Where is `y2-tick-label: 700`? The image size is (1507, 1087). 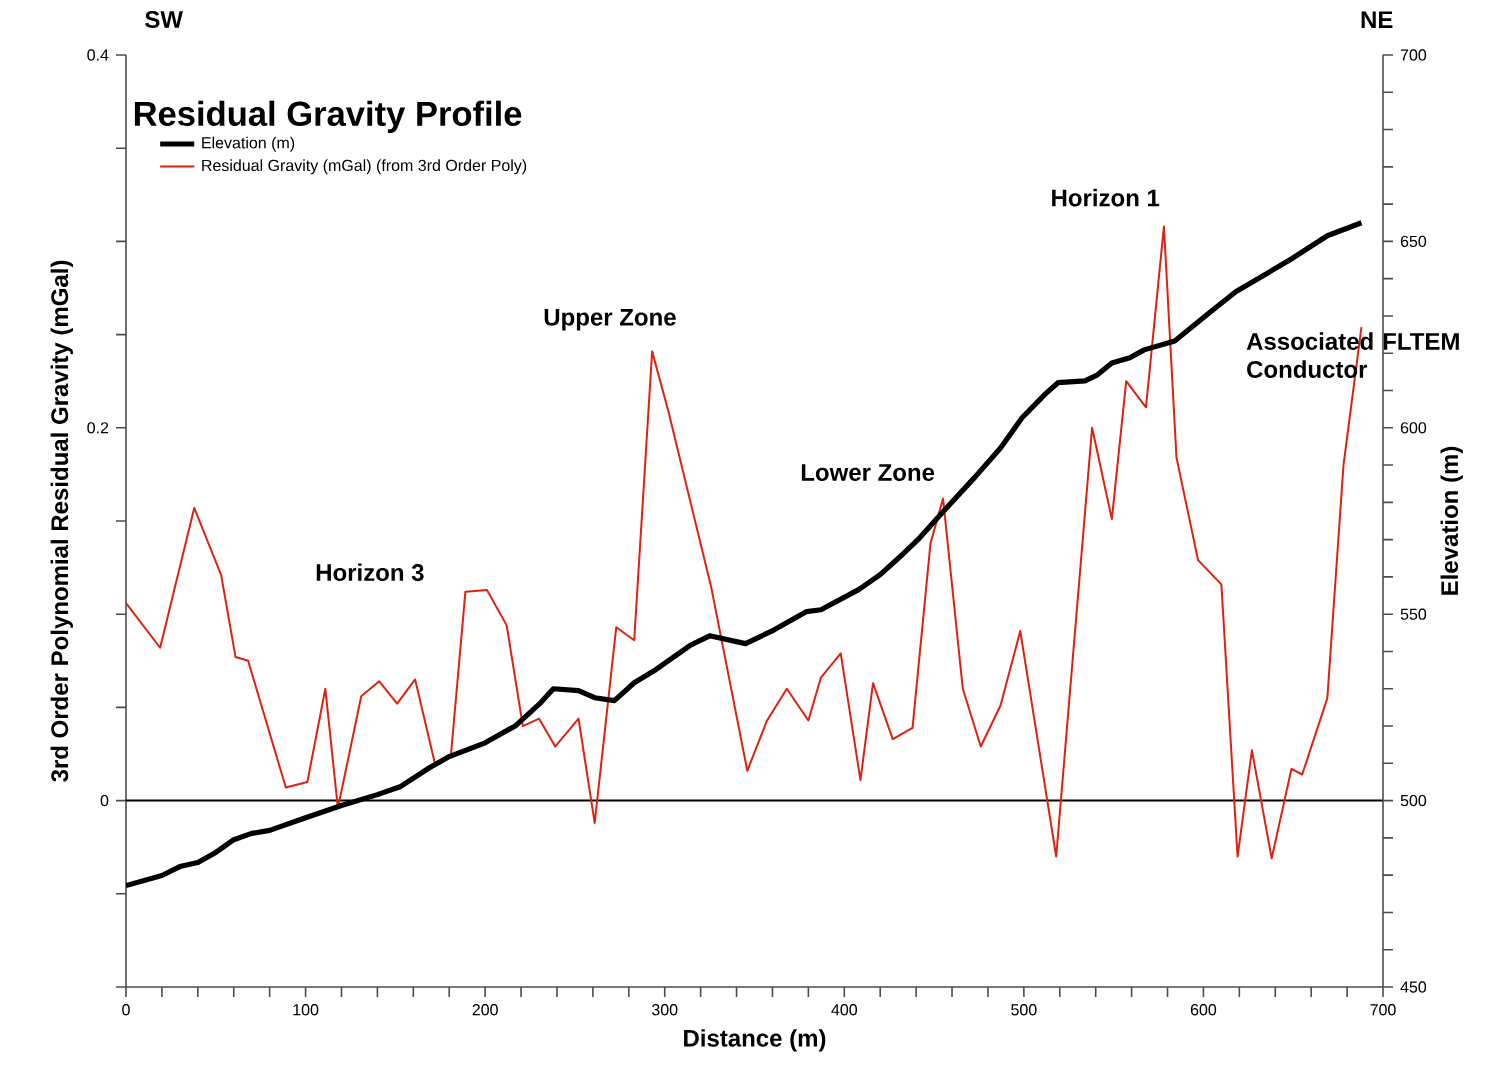 y2-tick-label: 700 is located at coordinates (1413, 55).